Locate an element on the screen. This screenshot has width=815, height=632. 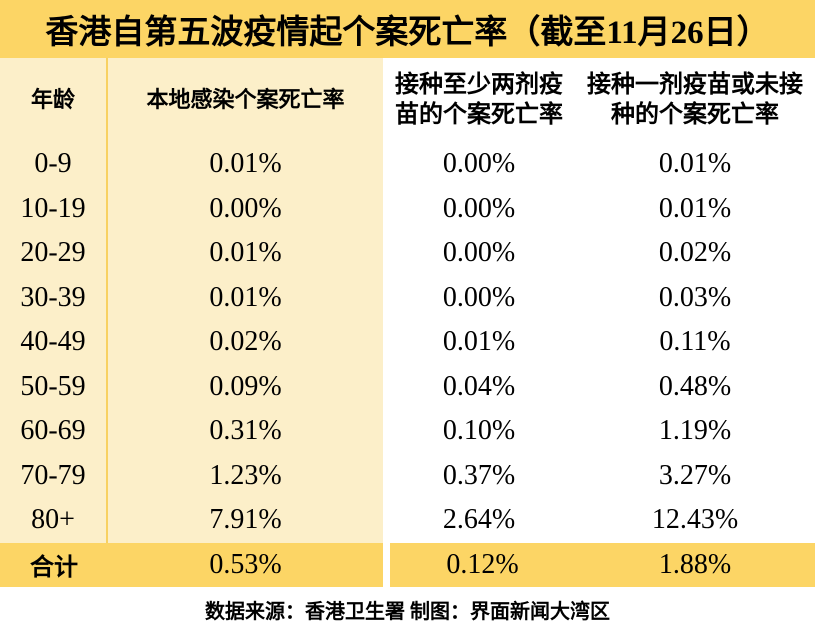
one-dose-rate-cell: 12.43% is located at coordinates (695, 520).